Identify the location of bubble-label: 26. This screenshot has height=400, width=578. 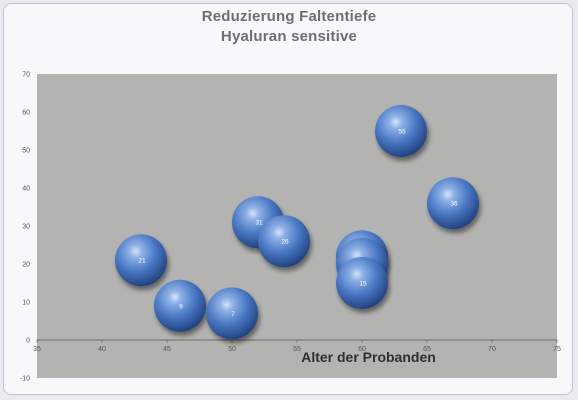
(285, 242).